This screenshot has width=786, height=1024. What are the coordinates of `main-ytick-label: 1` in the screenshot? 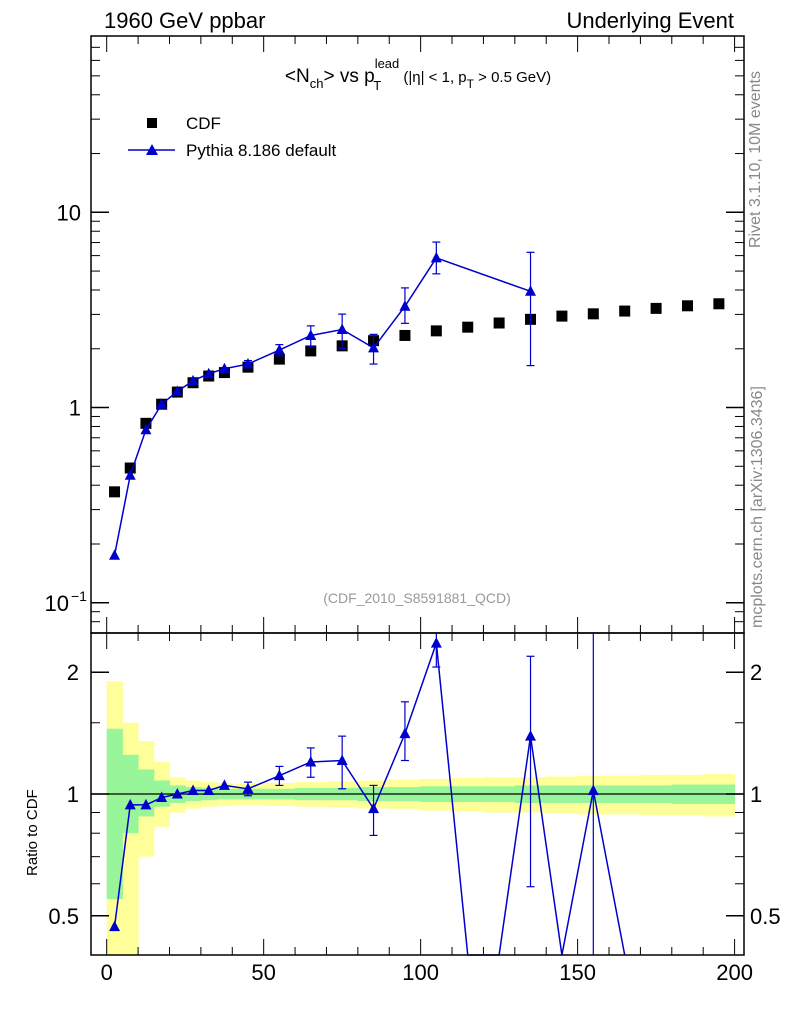 It's located at (75, 408).